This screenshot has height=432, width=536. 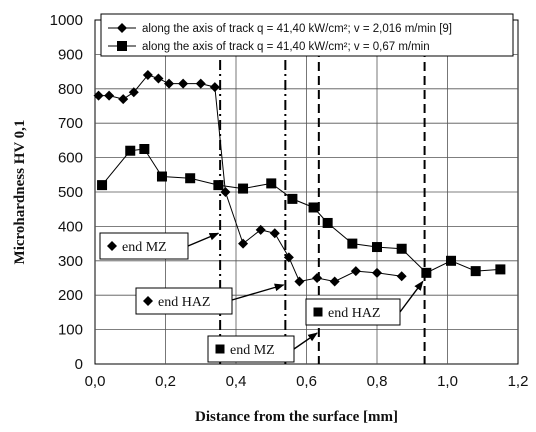 What do you see at coordinates (70, 123) in the screenshot?
I see `y-tick-label: 700` at bounding box center [70, 123].